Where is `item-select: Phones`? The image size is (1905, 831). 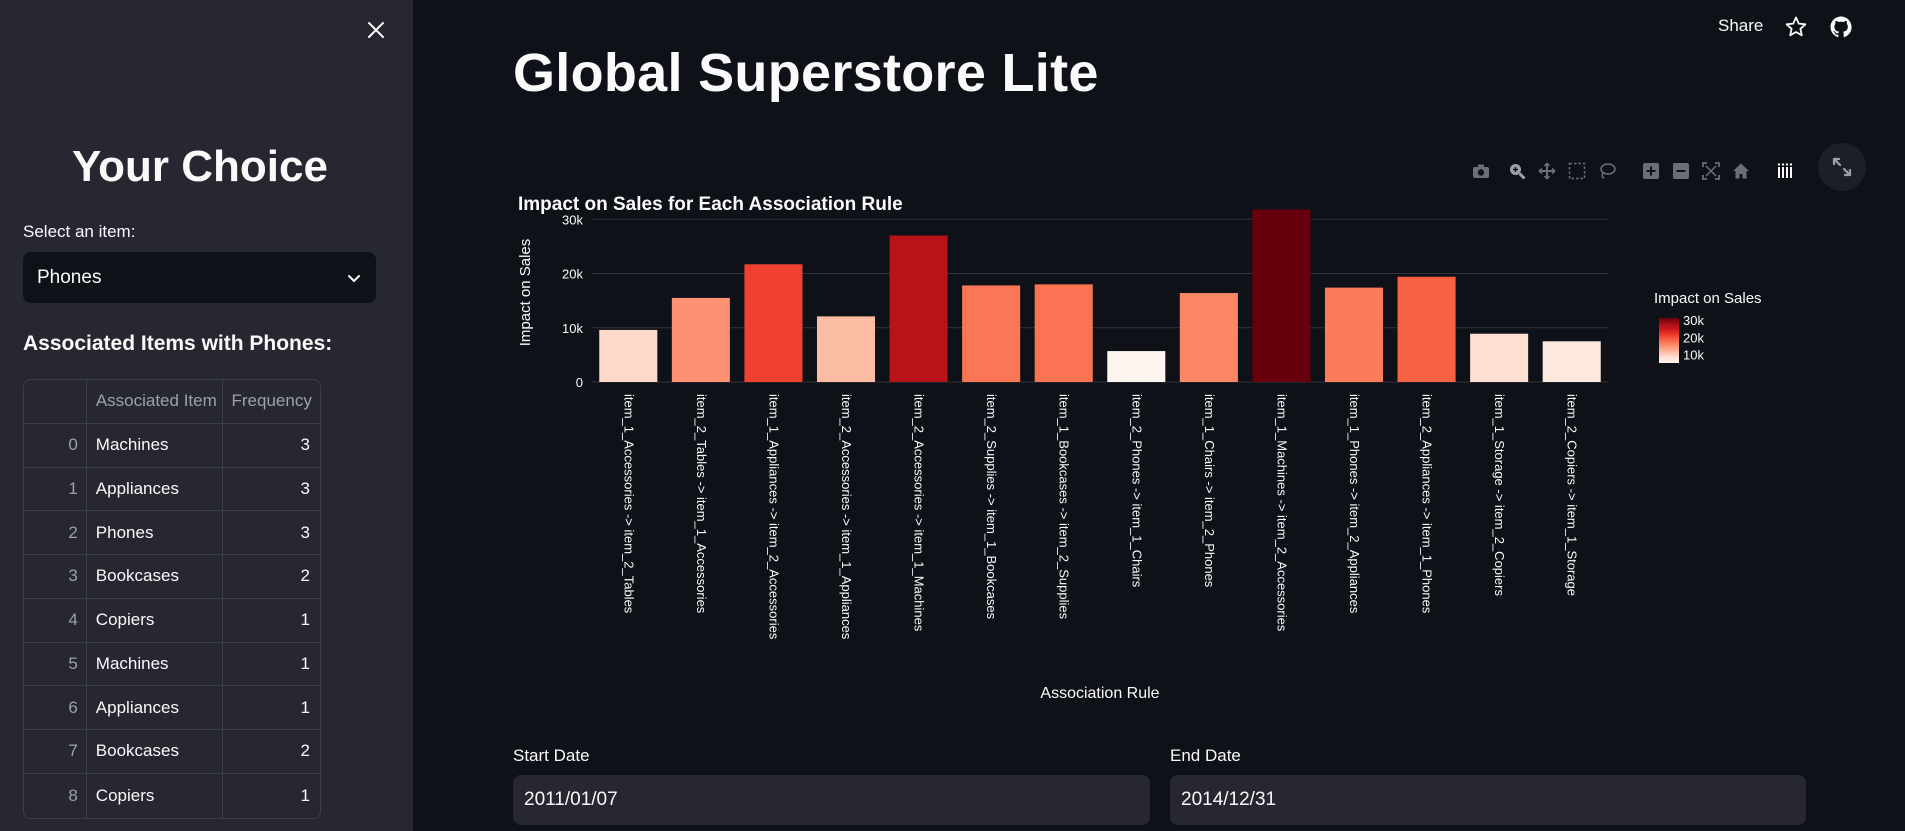
item-select: Phones is located at coordinates (199, 277).